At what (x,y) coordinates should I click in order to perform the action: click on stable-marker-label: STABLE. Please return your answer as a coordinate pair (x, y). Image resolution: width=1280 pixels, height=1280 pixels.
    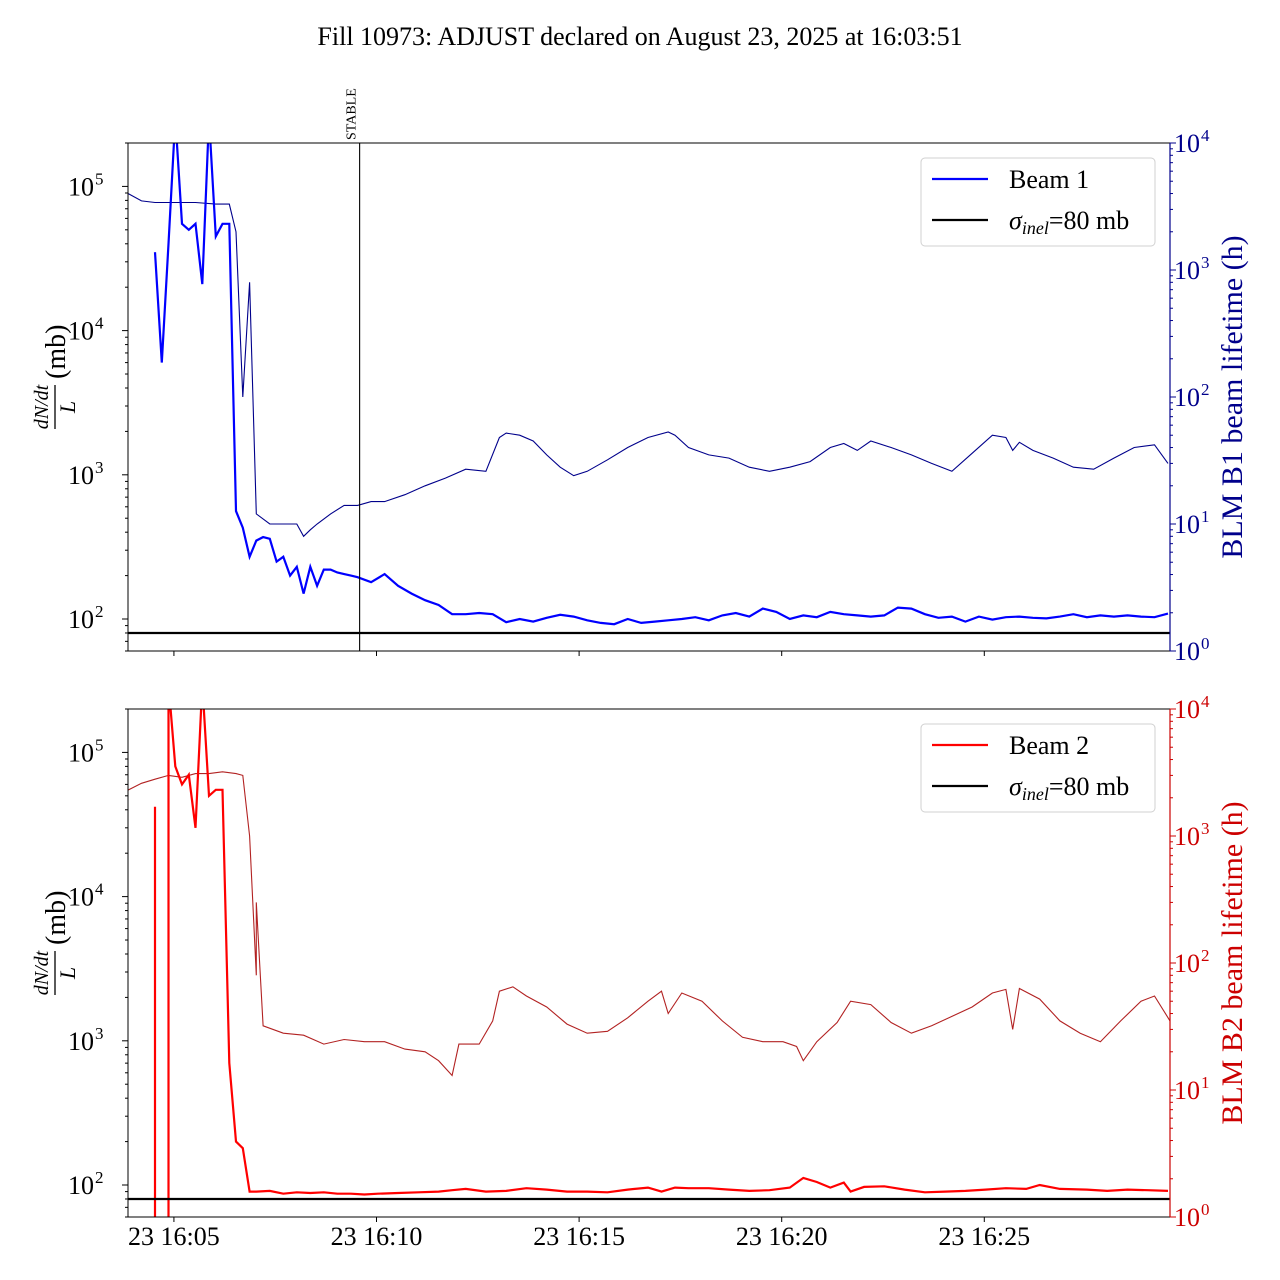
    Looking at the image, I should click on (352, 114).